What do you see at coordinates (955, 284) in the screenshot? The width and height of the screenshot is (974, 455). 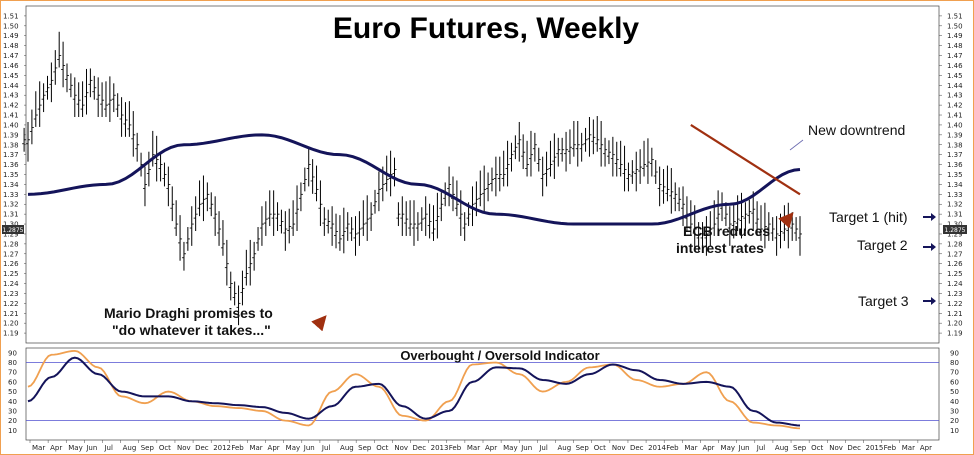 I see `price-tick-label-right: 1.24` at bounding box center [955, 284].